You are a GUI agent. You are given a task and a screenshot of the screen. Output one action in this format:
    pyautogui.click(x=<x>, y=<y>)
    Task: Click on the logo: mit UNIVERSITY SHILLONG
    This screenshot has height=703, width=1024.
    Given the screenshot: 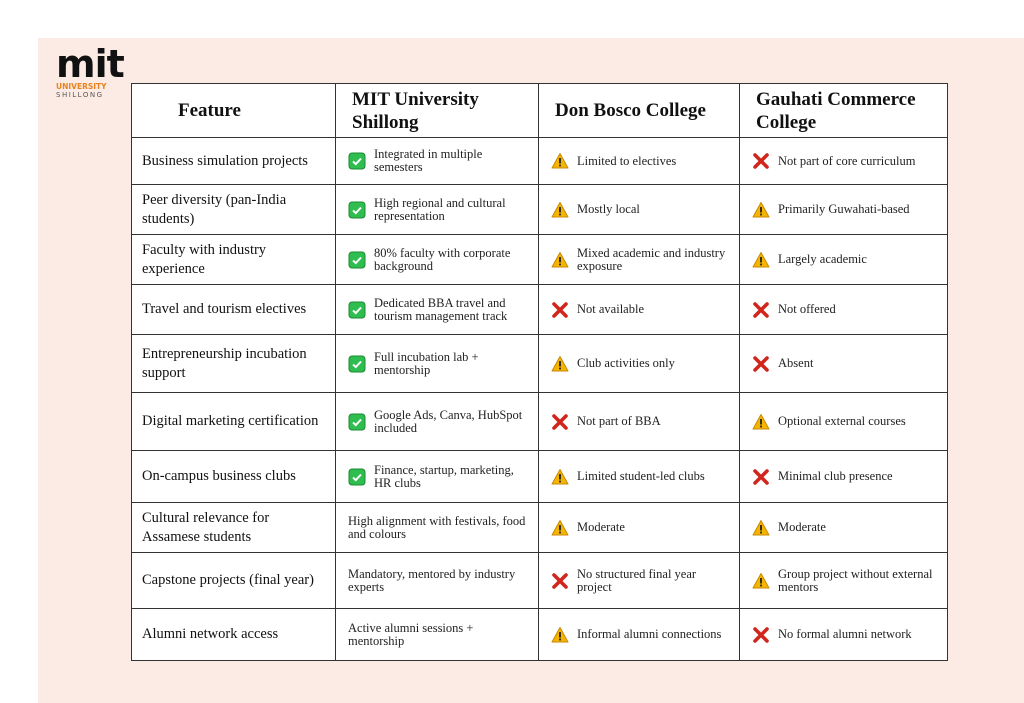 What is the action you would take?
    pyautogui.click(x=92, y=70)
    